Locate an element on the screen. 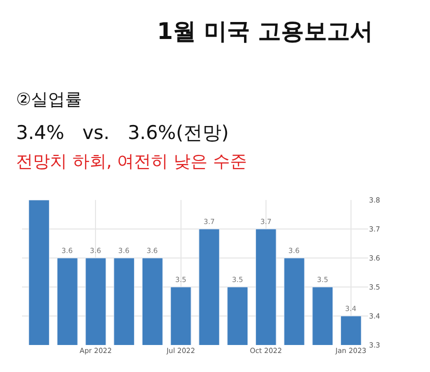 Image resolution: width=430 pixels, height=372 pixels. chart-title: 1월 미국 고용보고서 is located at coordinates (265, 32).